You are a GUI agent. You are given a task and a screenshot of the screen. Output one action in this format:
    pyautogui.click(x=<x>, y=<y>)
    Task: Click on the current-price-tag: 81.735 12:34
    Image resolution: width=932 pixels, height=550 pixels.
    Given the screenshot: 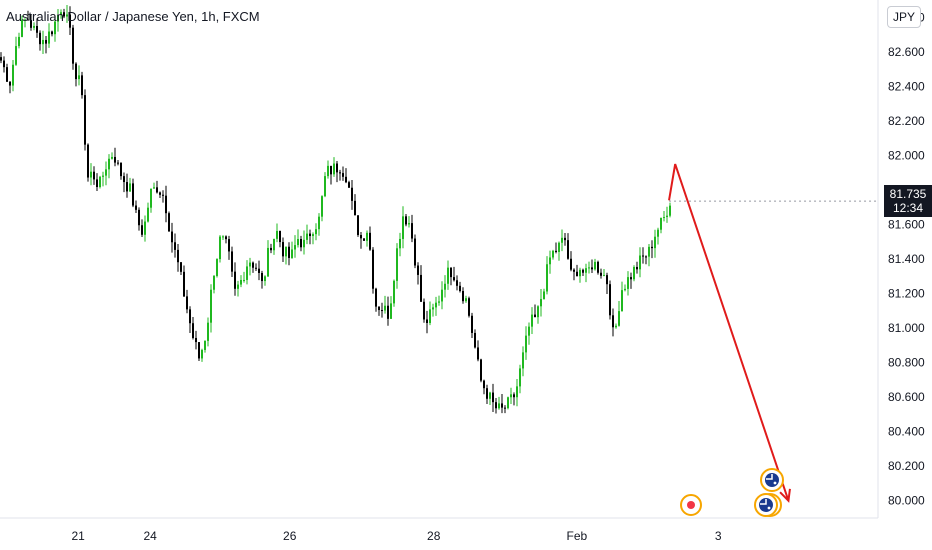 What is the action you would take?
    pyautogui.click(x=908, y=201)
    